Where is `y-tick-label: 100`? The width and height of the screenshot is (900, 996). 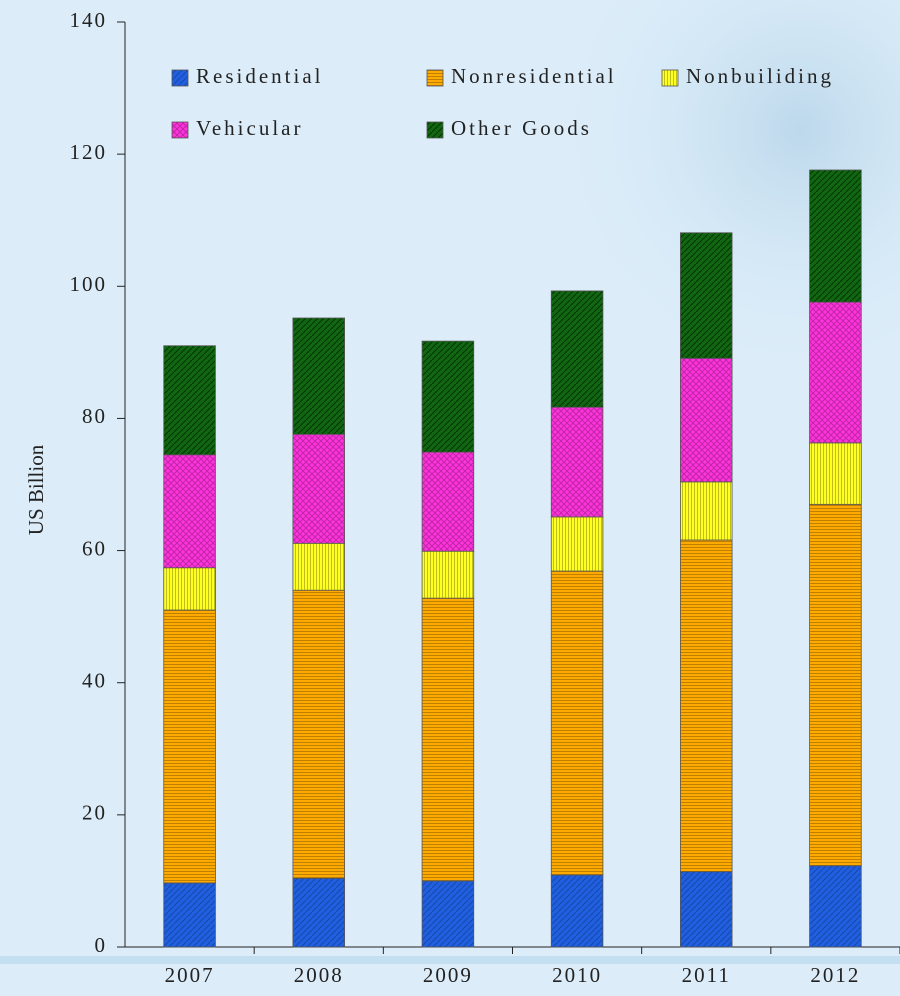 y-tick-label: 100 is located at coordinates (89, 284).